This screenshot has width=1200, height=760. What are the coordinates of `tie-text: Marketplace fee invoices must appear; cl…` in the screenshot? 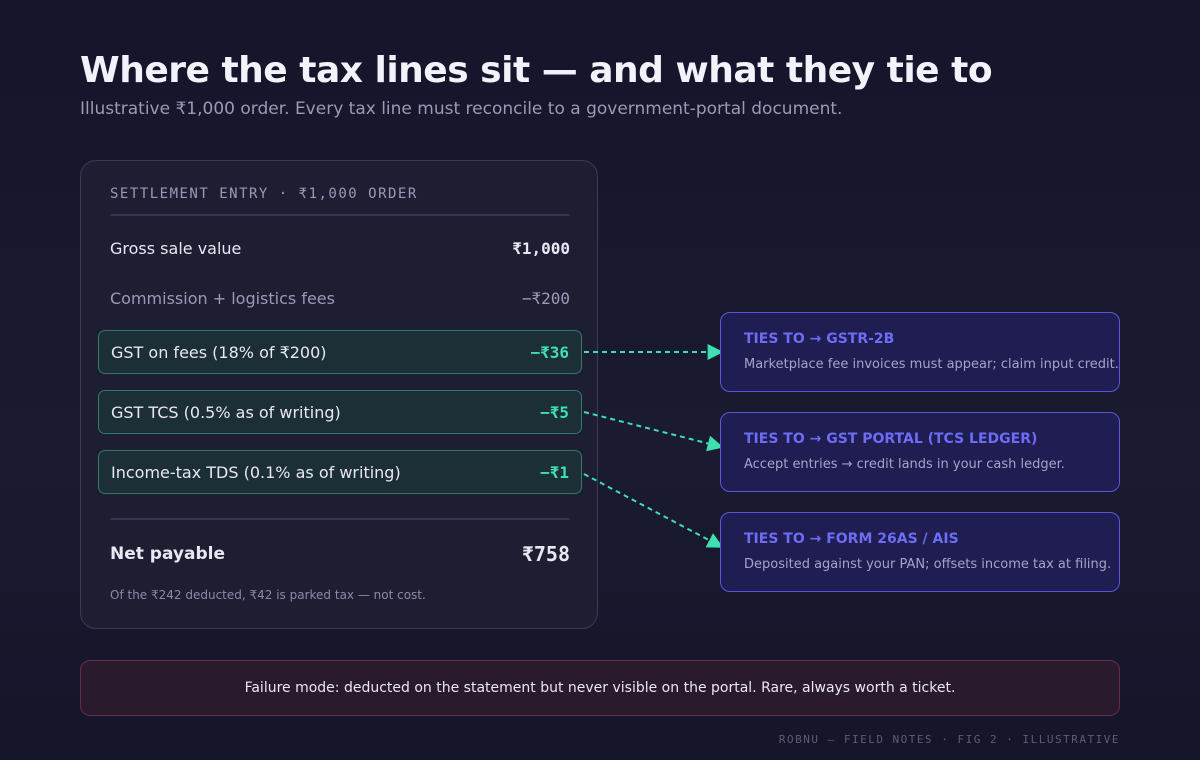 It's located at (931, 364).